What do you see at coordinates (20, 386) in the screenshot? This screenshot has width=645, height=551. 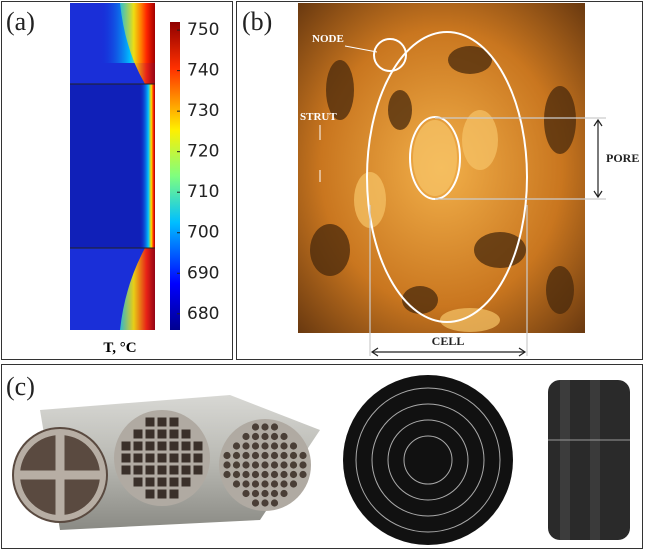 I see `panel-label: (c)` at bounding box center [20, 386].